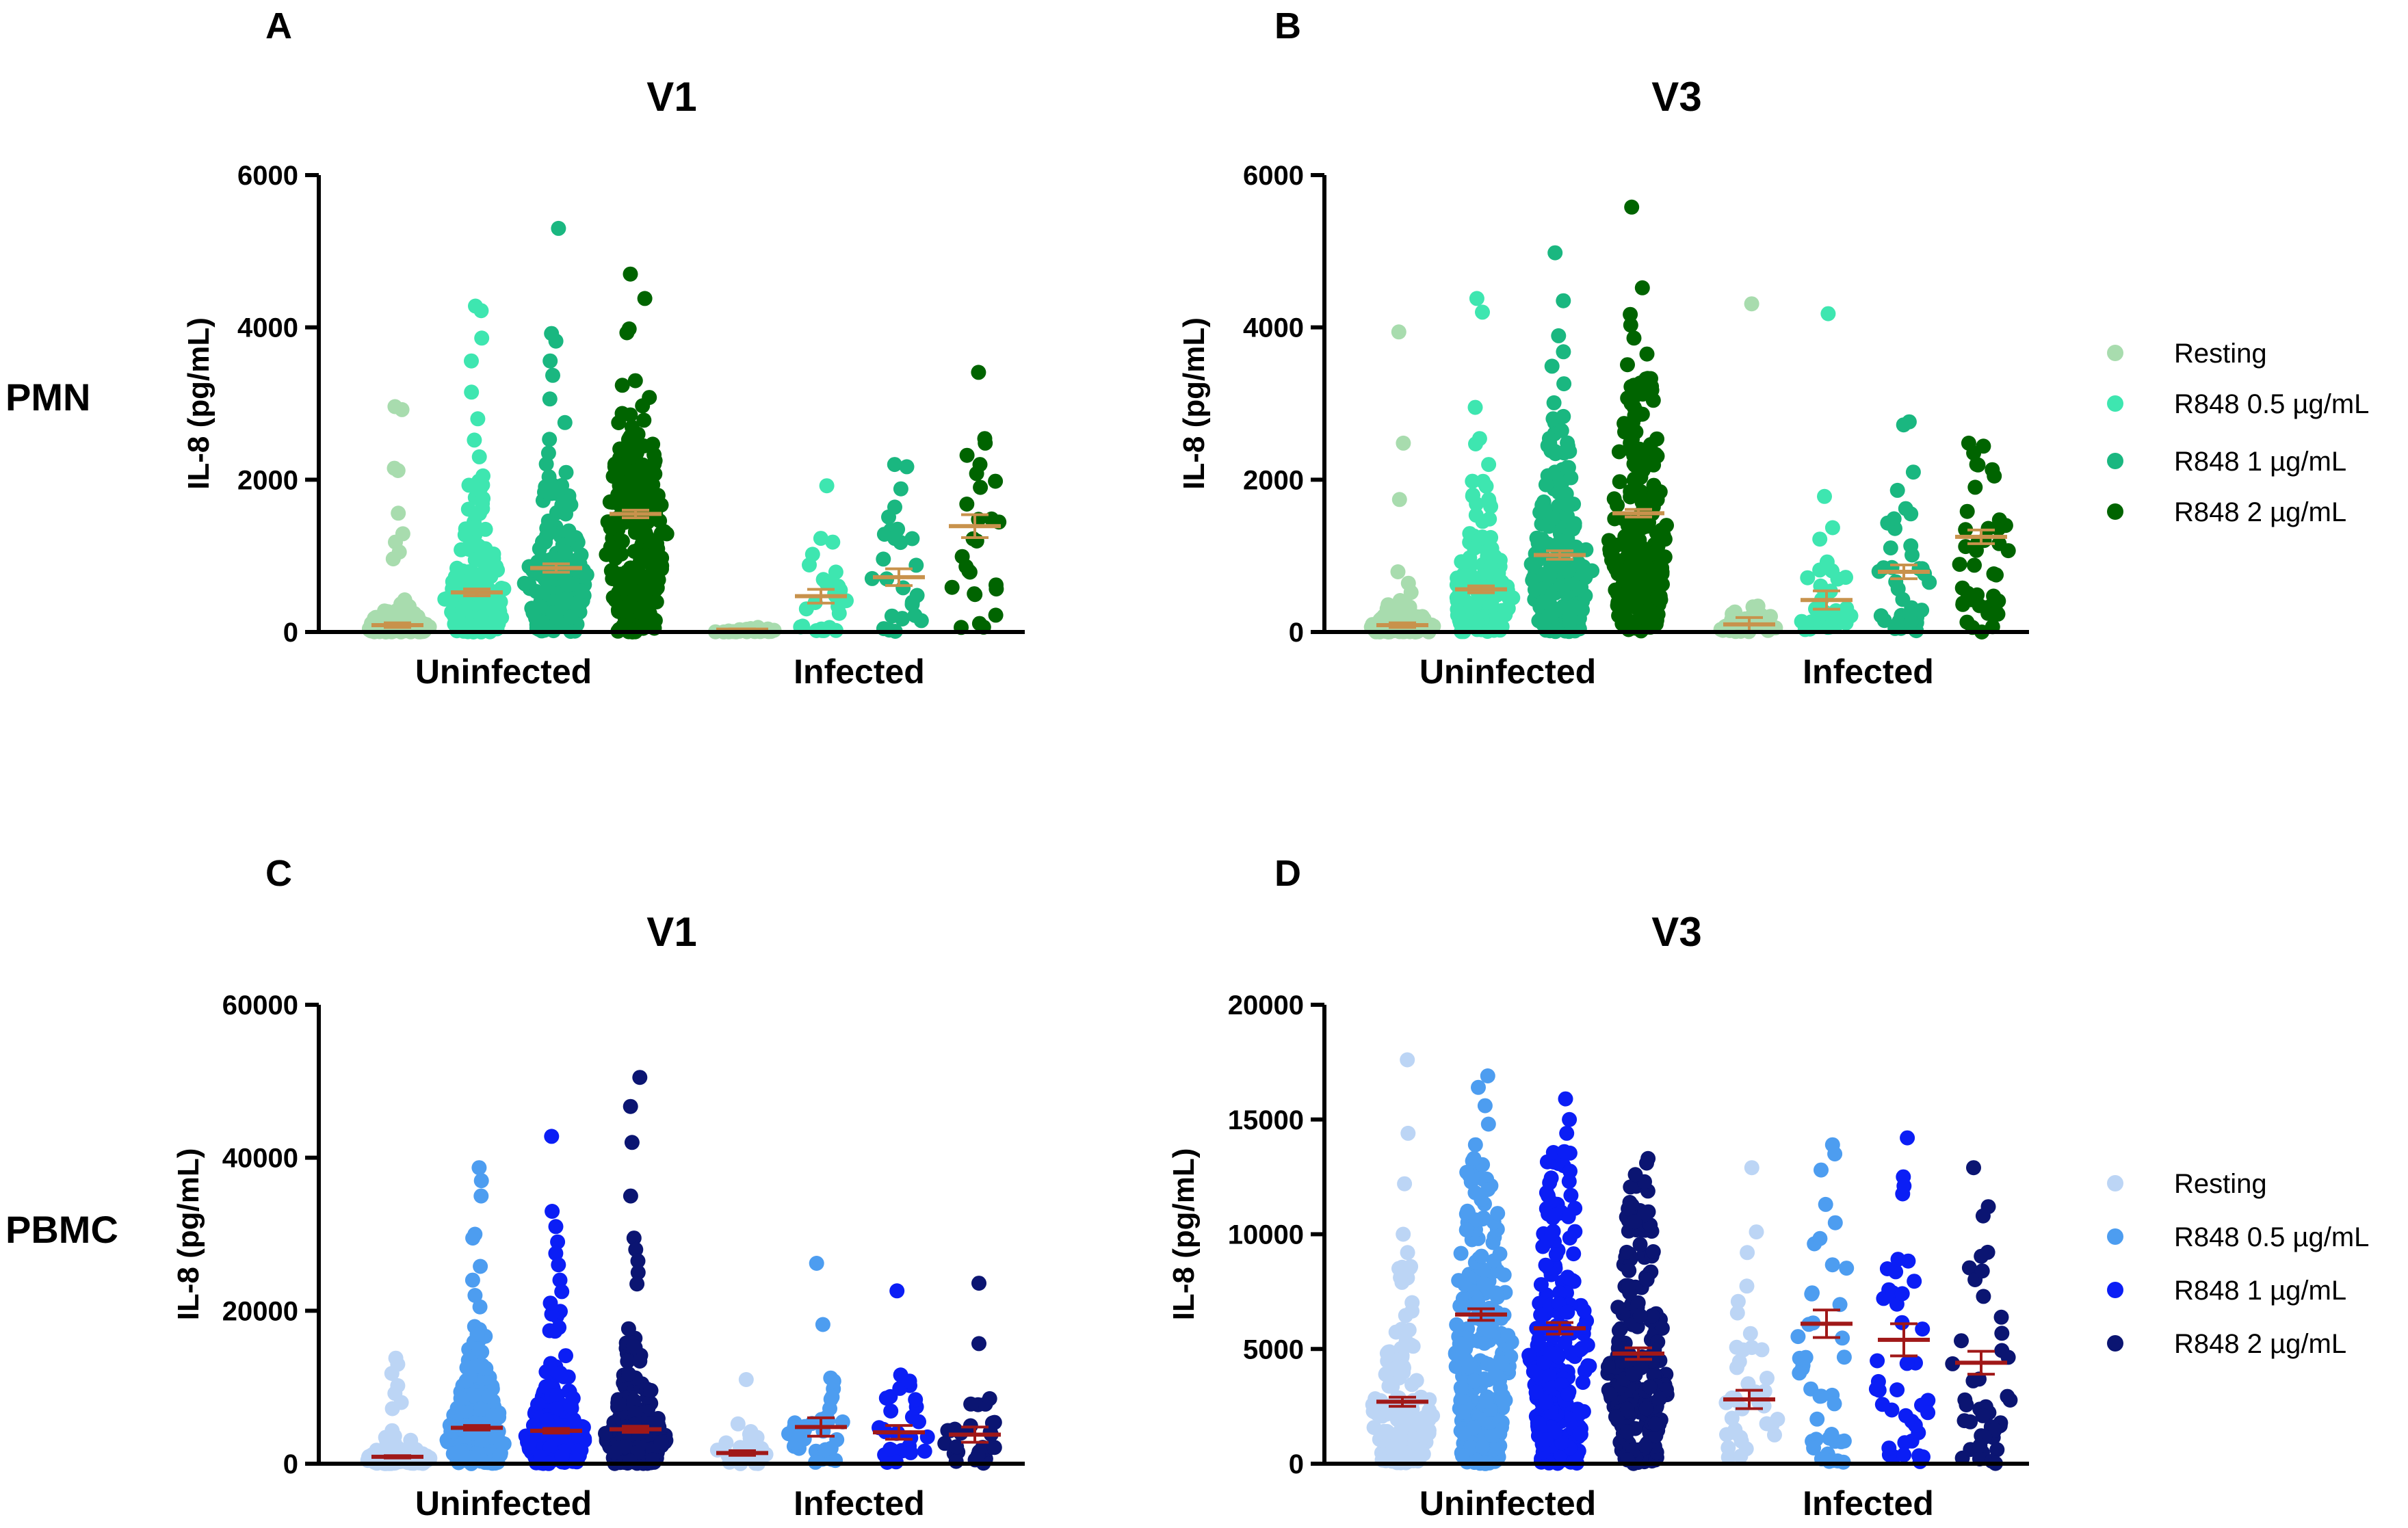 This screenshot has width=2408, height=1528. What do you see at coordinates (2271, 404) in the screenshot?
I see `legend-label-r848-0-5: R848 0.5 µg/mL` at bounding box center [2271, 404].